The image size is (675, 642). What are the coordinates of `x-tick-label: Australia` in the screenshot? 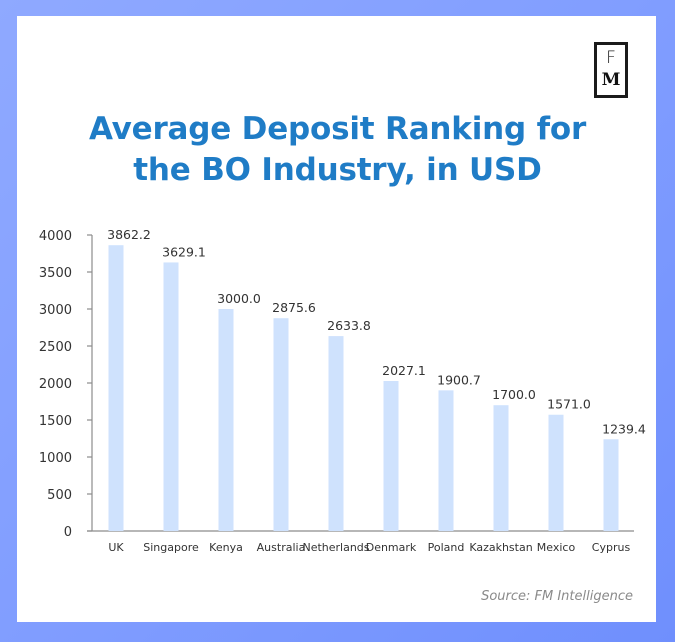 It's located at (281, 547).